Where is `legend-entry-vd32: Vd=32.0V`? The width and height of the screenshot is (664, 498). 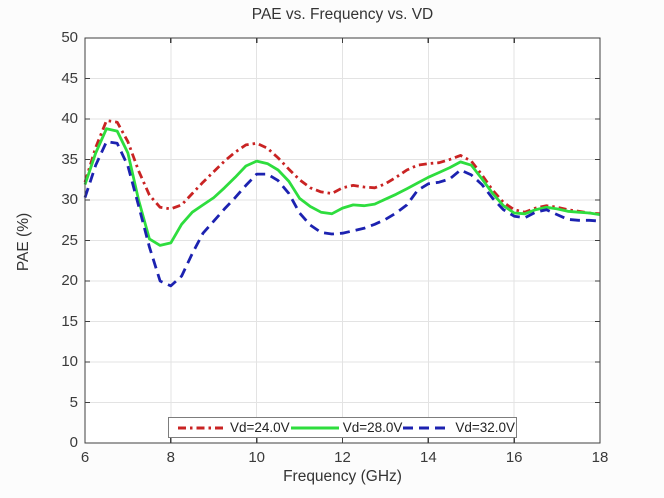
legend-entry-vd32: Vd=32.0V is located at coordinates (458, 427).